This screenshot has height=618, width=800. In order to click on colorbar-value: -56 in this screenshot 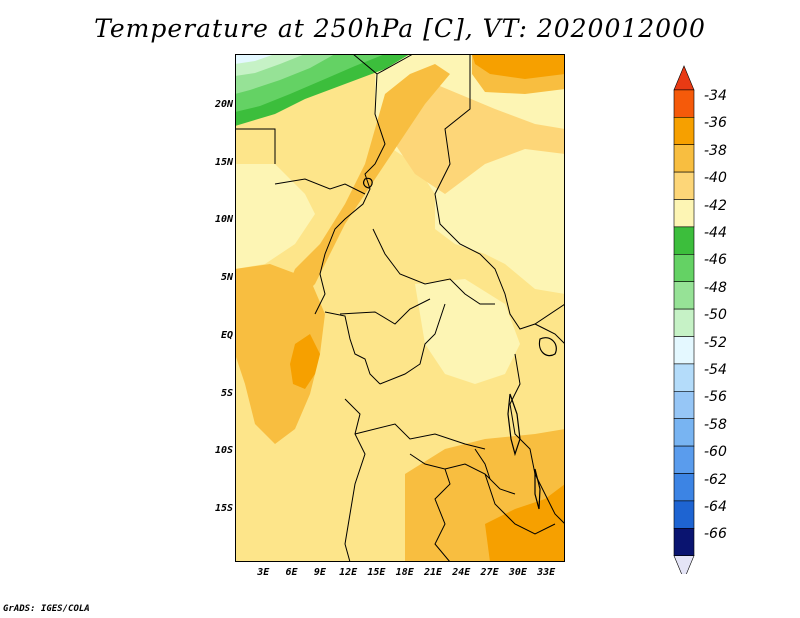, I will do `click(715, 397)`.